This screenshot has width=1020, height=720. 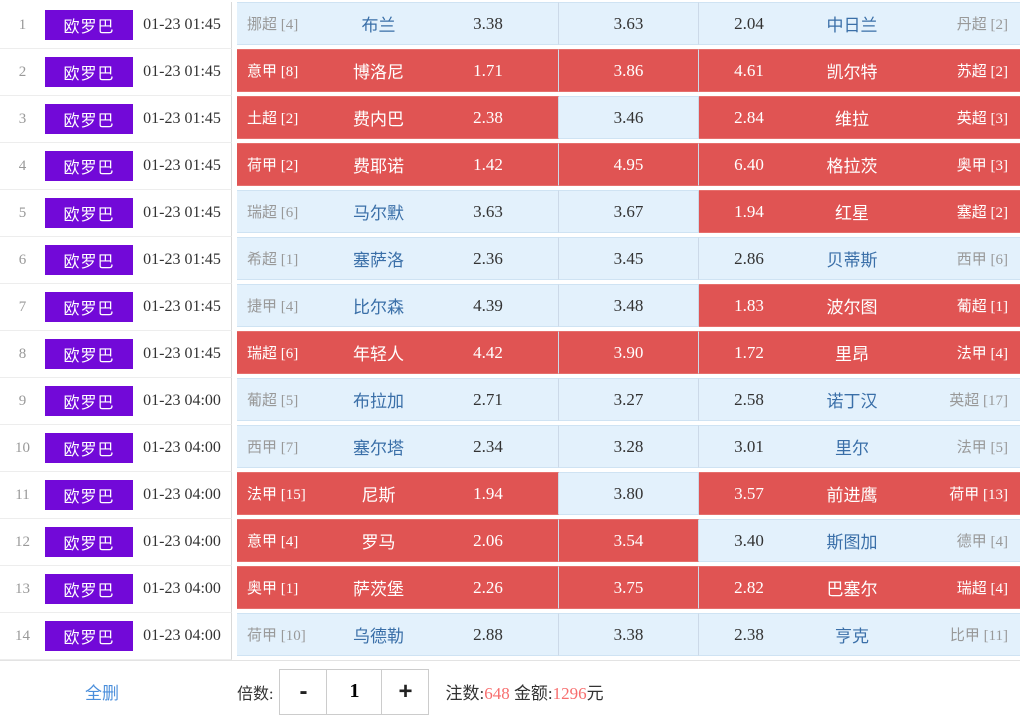 What do you see at coordinates (524, 691) in the screenshot?
I see `bet-summary: 注数:648 金额:1296元` at bounding box center [524, 691].